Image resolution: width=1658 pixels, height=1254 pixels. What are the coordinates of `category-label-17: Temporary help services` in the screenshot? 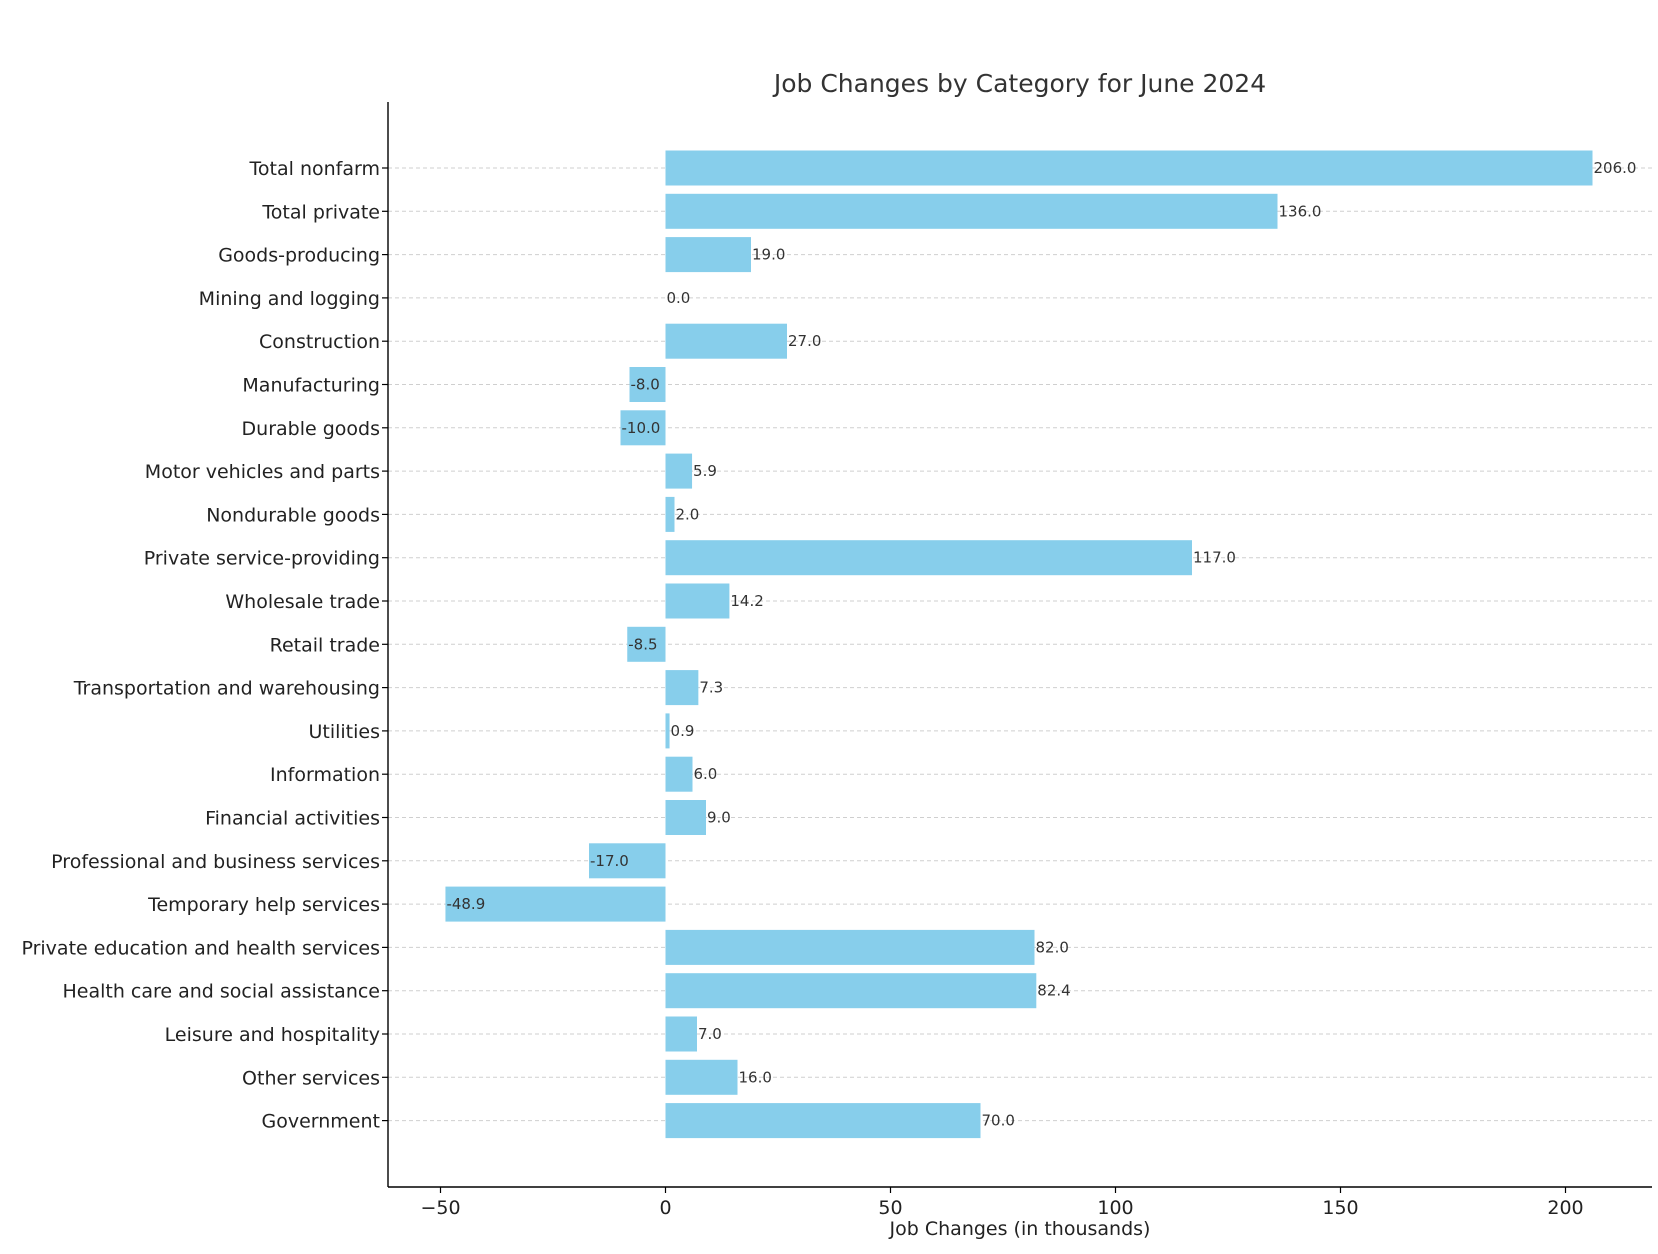 It's located at (263, 905).